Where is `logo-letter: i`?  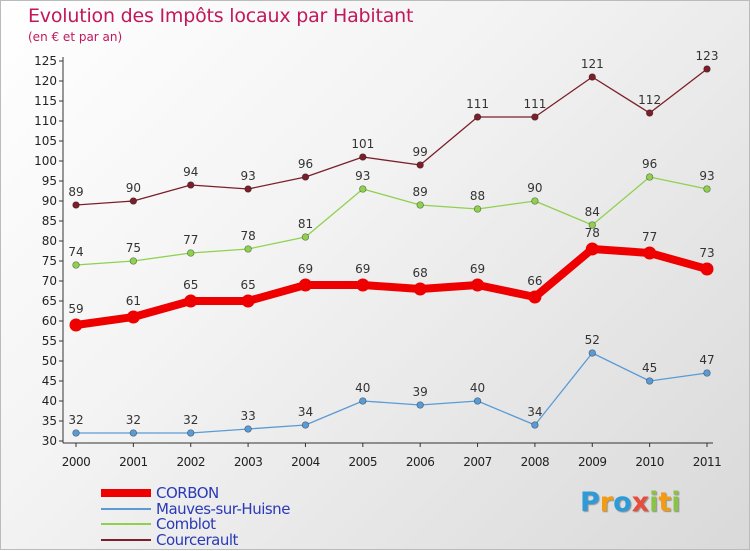
logo-letter: i is located at coordinates (654, 502).